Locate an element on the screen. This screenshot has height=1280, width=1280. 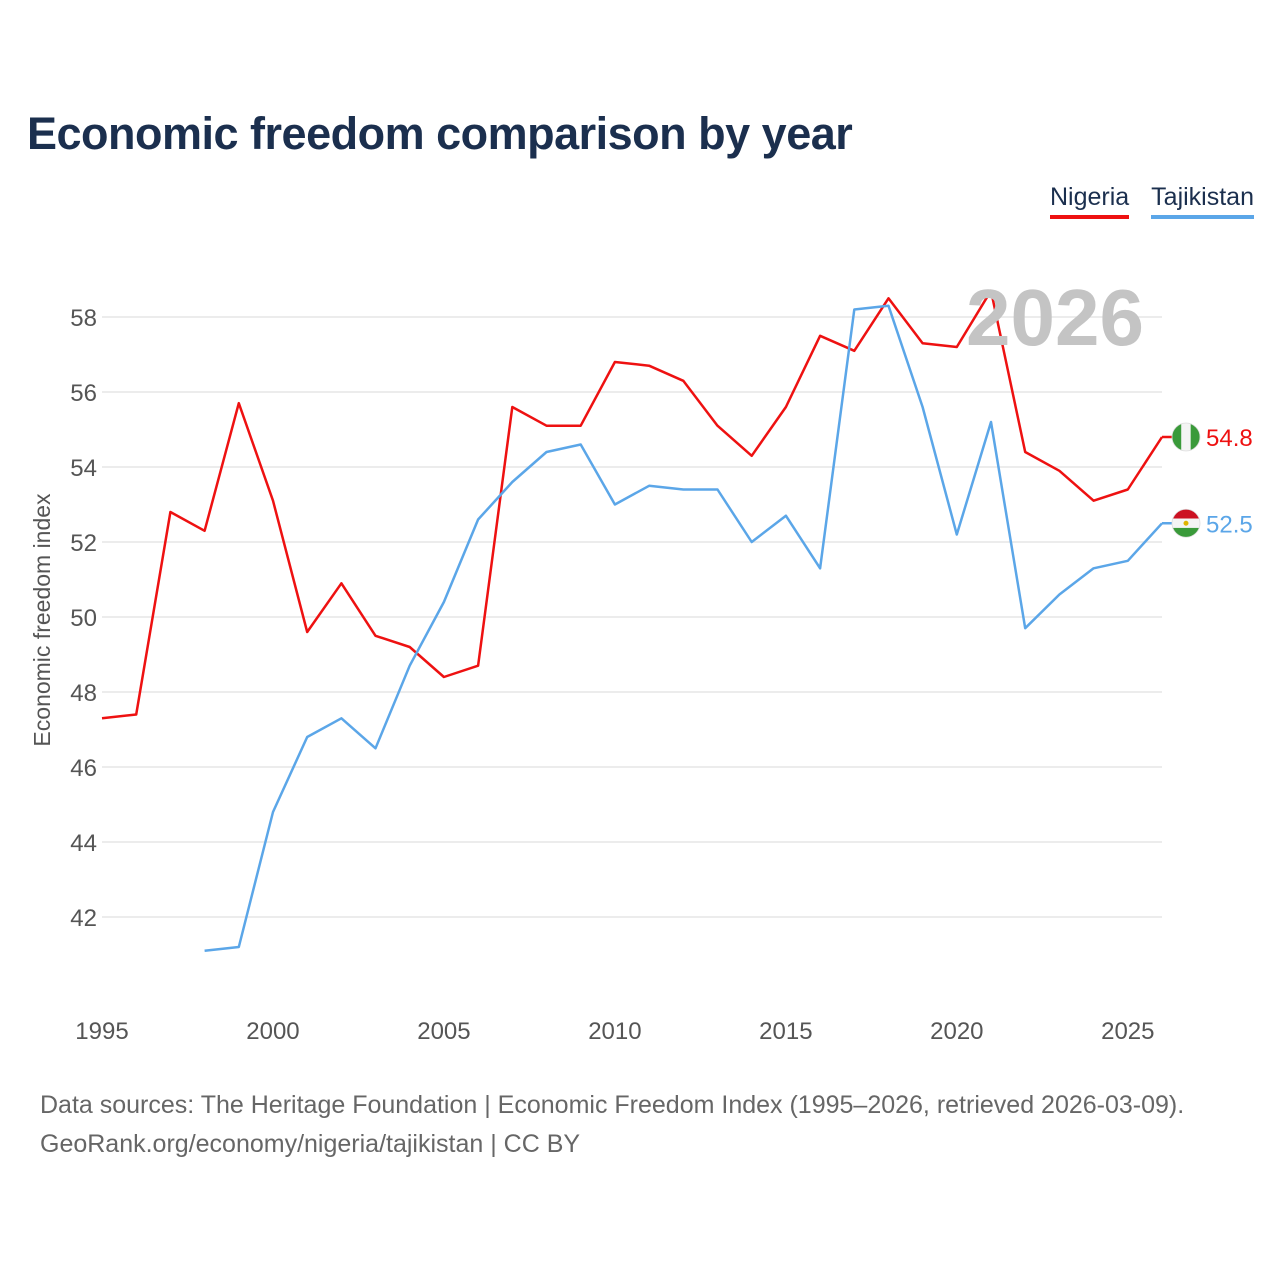
legend: Nigeria Tajikistan is located at coordinates (1151, 201).